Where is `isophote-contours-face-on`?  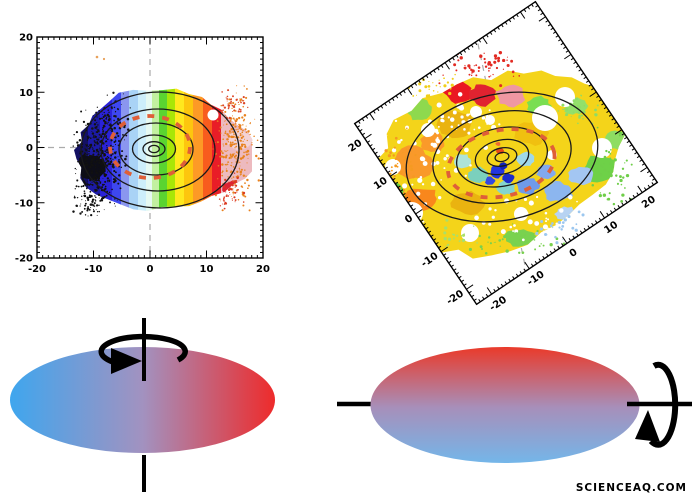 isophote-contours-face-on is located at coordinates (160, 150).